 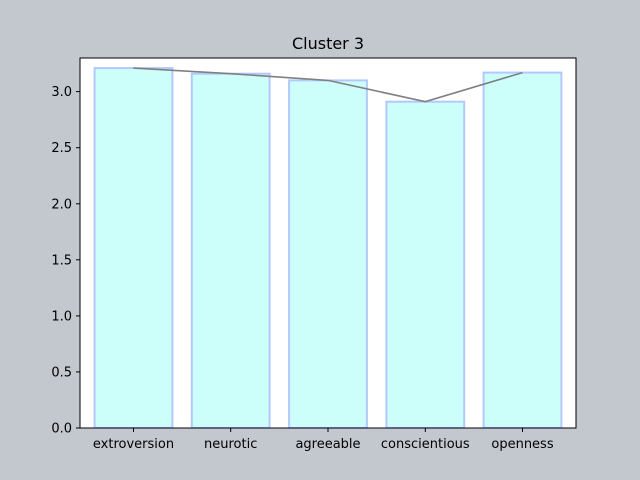 What do you see at coordinates (522, 250) in the screenshot?
I see `bar-openness` at bounding box center [522, 250].